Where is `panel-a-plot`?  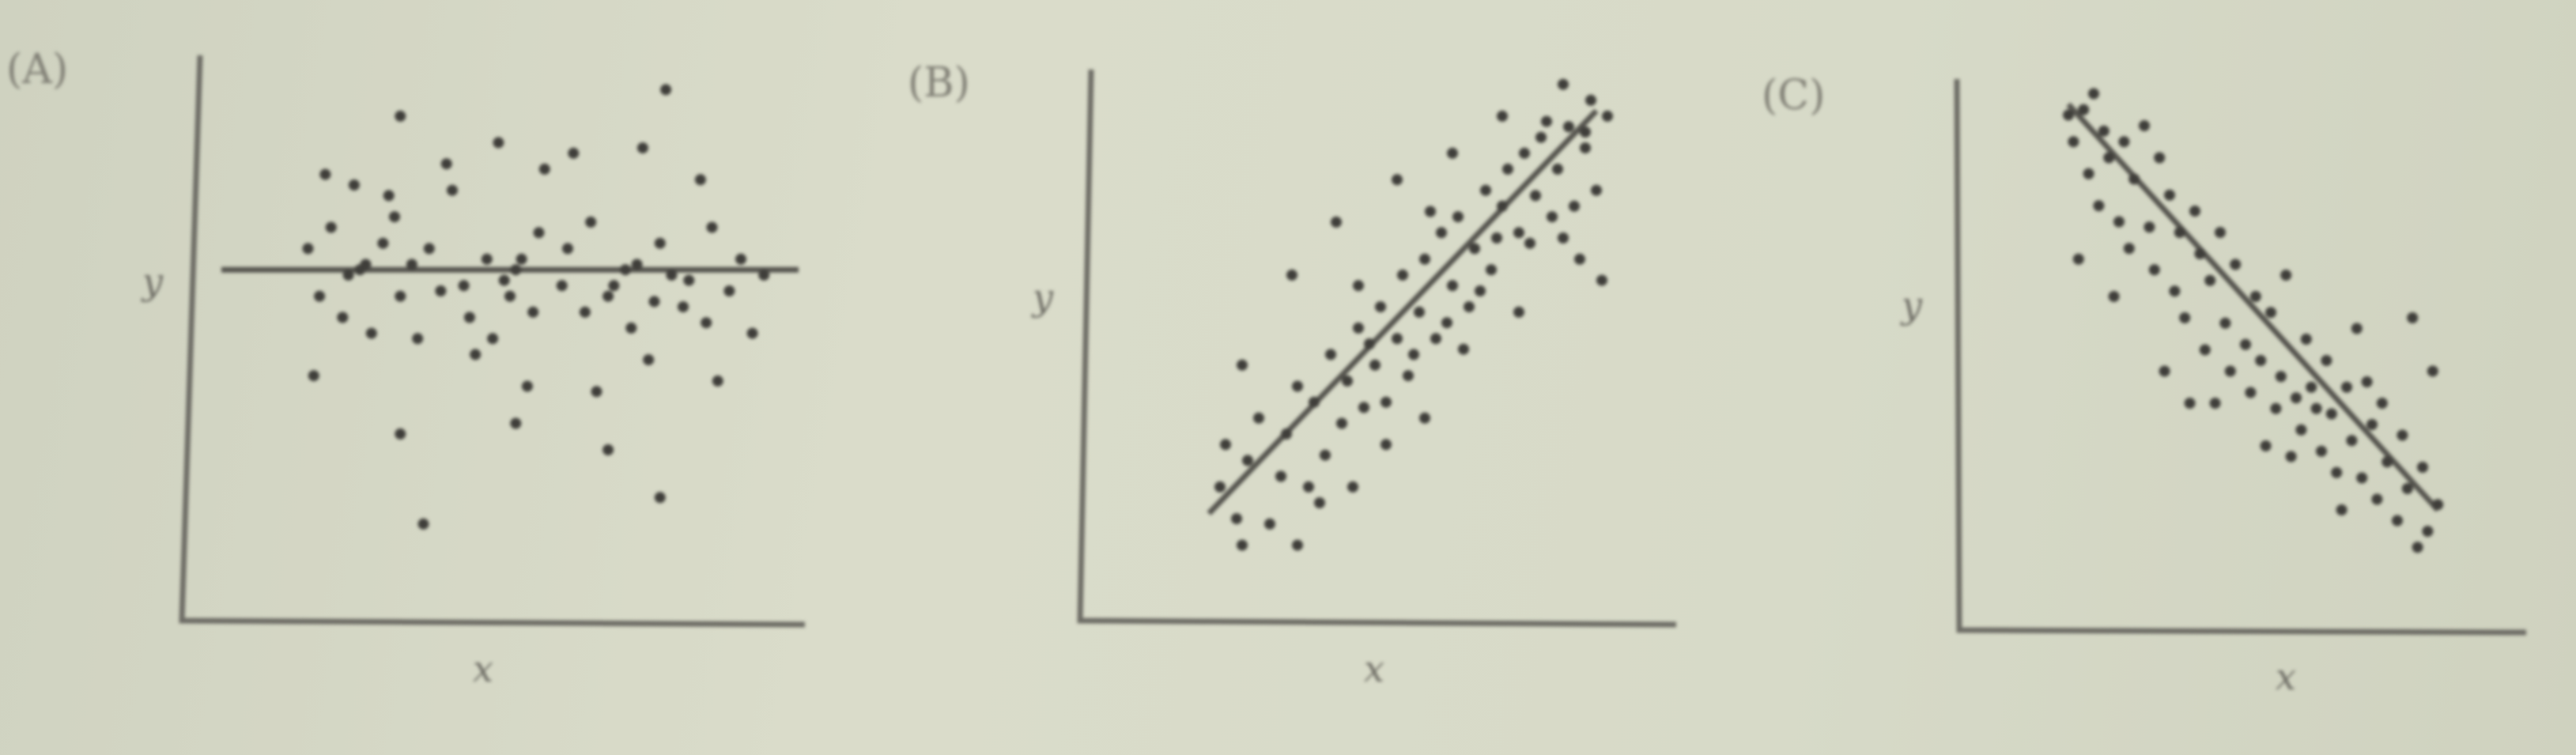
panel-a-plot is located at coordinates (510, 307).